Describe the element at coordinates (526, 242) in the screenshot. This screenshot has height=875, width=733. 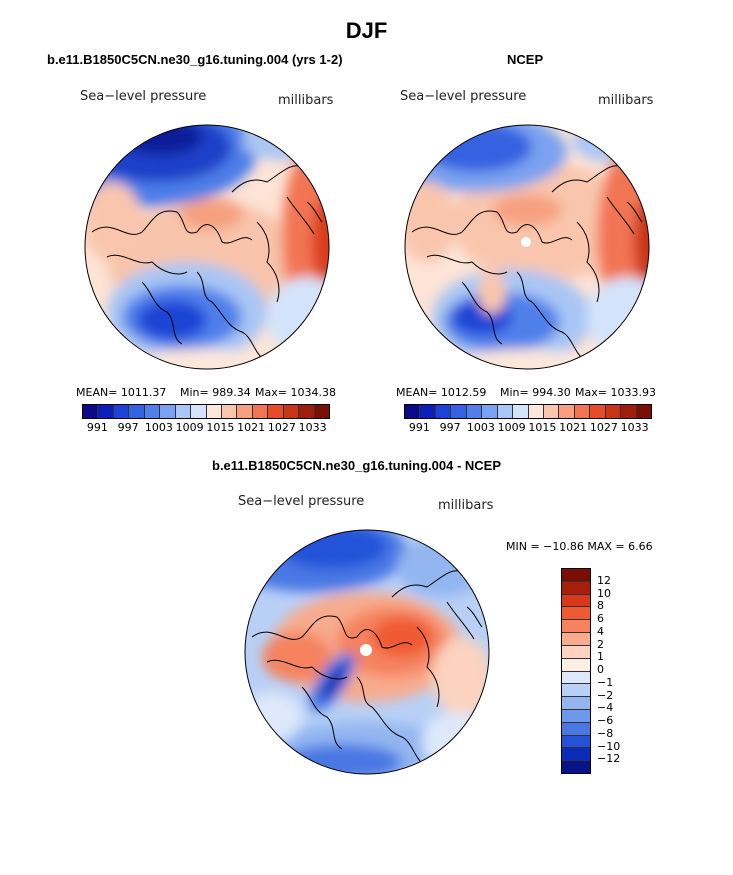
I see `missing-data-pole` at that location.